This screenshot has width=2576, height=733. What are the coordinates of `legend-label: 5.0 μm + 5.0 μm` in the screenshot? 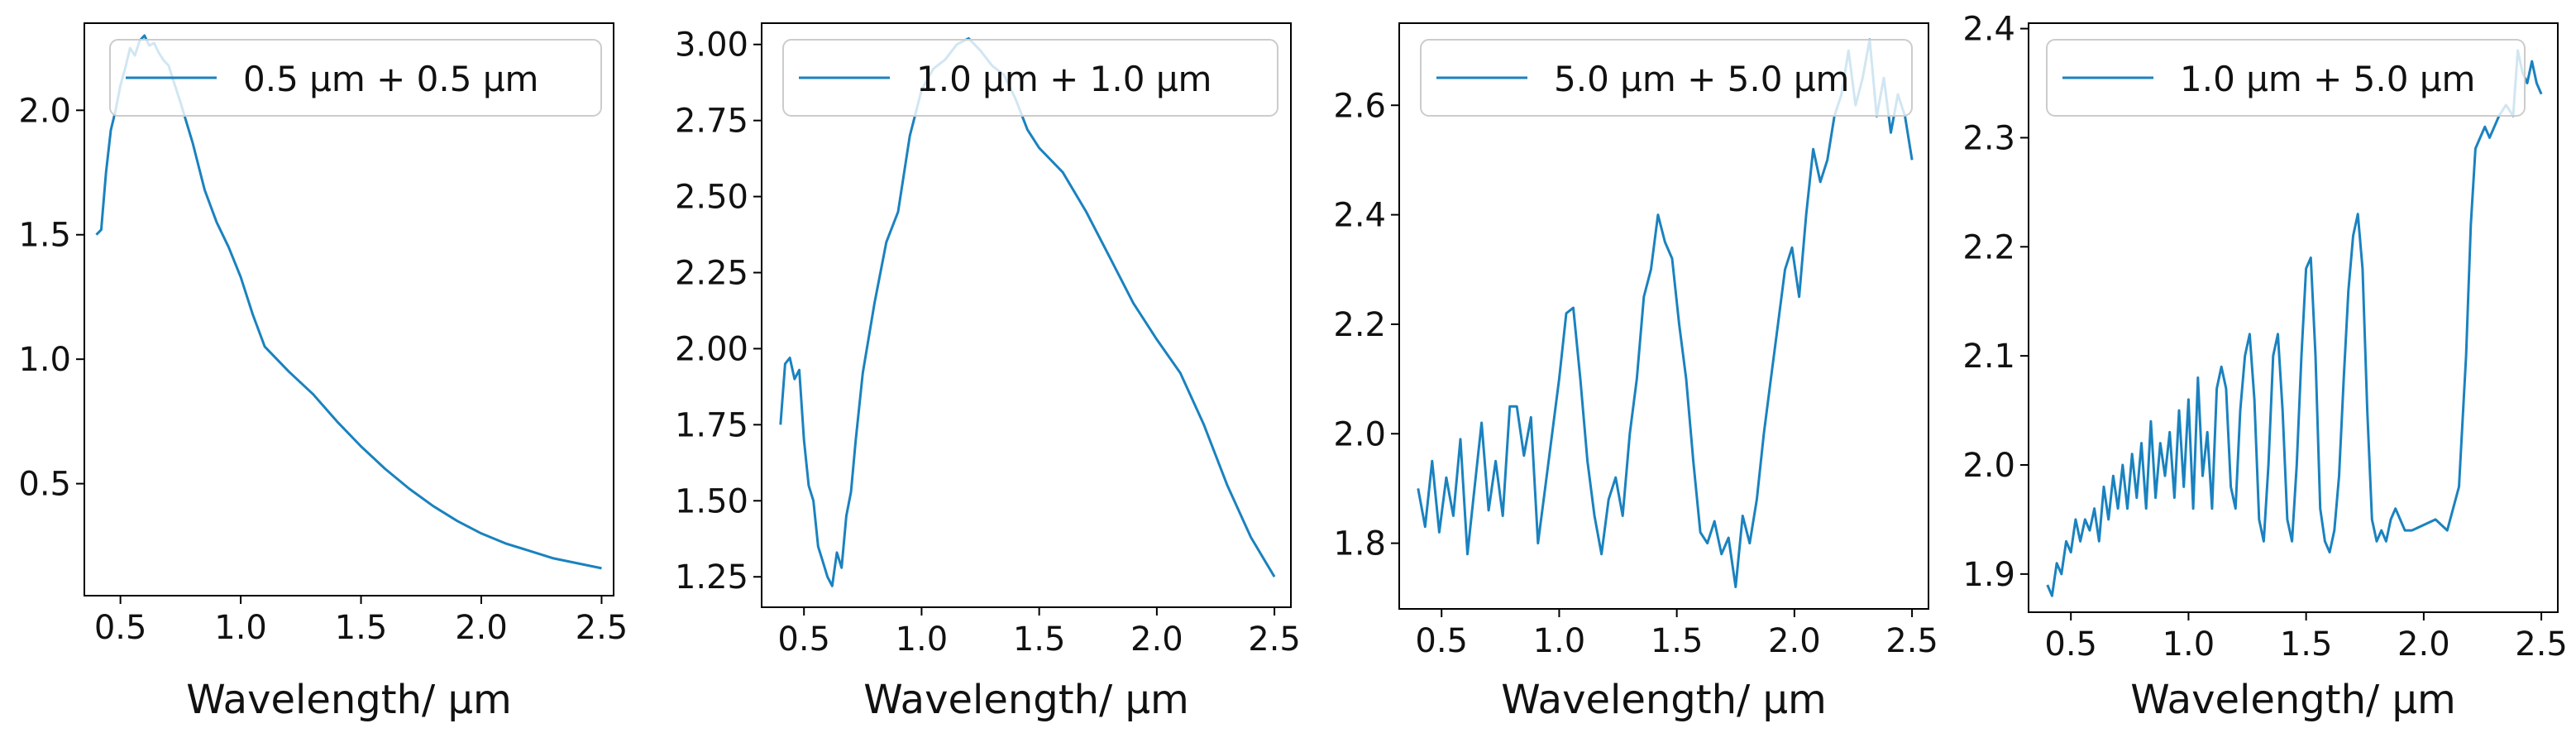 It's located at (1702, 79).